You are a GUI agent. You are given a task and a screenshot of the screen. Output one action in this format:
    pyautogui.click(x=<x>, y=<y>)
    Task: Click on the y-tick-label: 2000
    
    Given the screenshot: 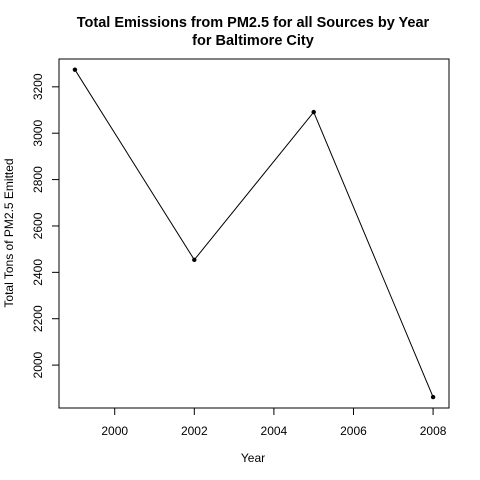 What is the action you would take?
    pyautogui.click(x=38, y=364)
    